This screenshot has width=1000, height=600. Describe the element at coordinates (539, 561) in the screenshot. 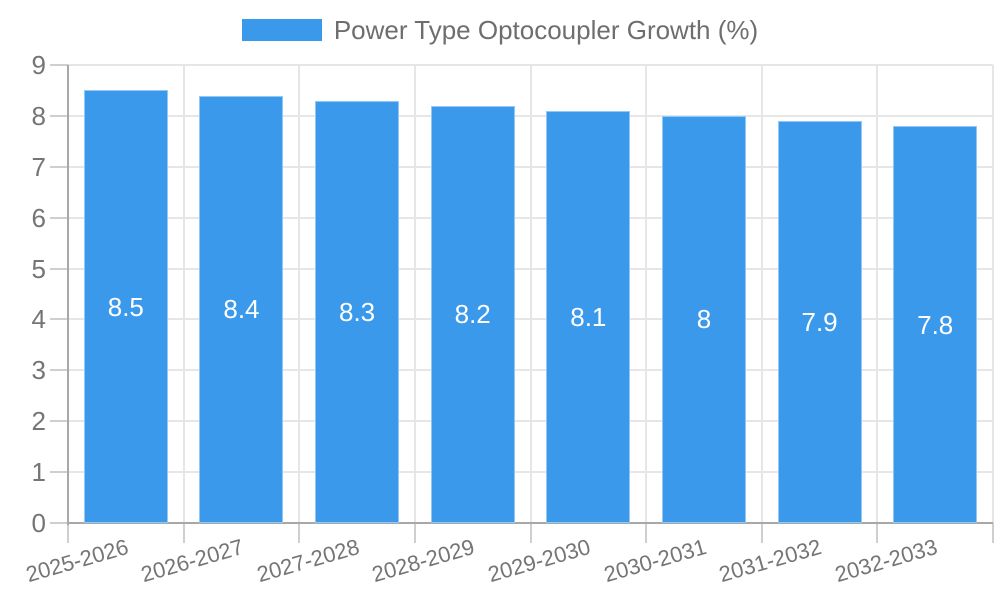

I see `x-tick-label: 2029-2030` at that location.